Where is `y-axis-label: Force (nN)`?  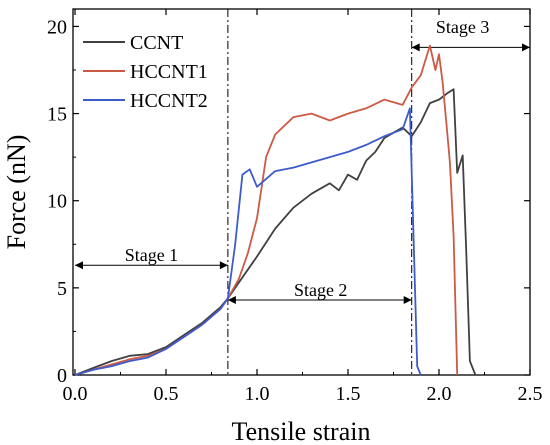 y-axis-label: Force (nN) is located at coordinates (16, 192).